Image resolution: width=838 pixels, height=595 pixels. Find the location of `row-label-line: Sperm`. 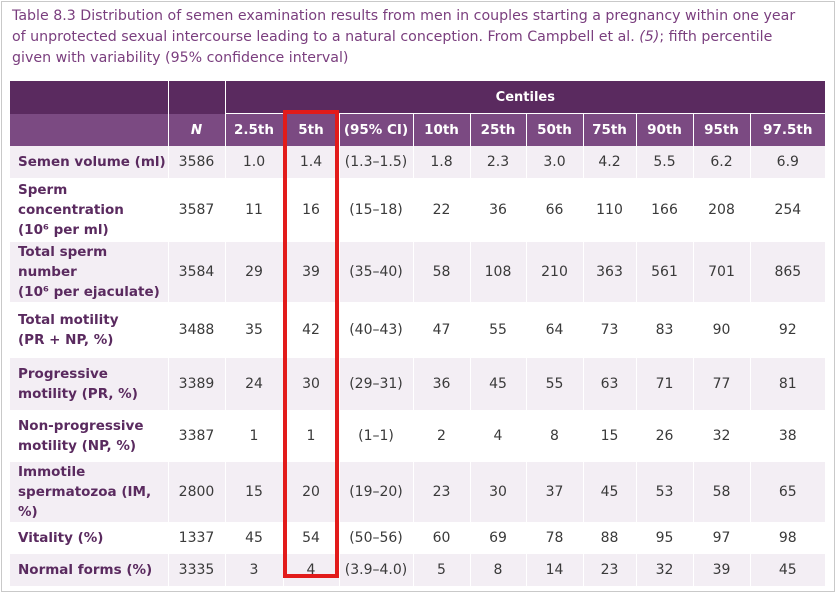

row-label-line: Sperm is located at coordinates (43, 190).